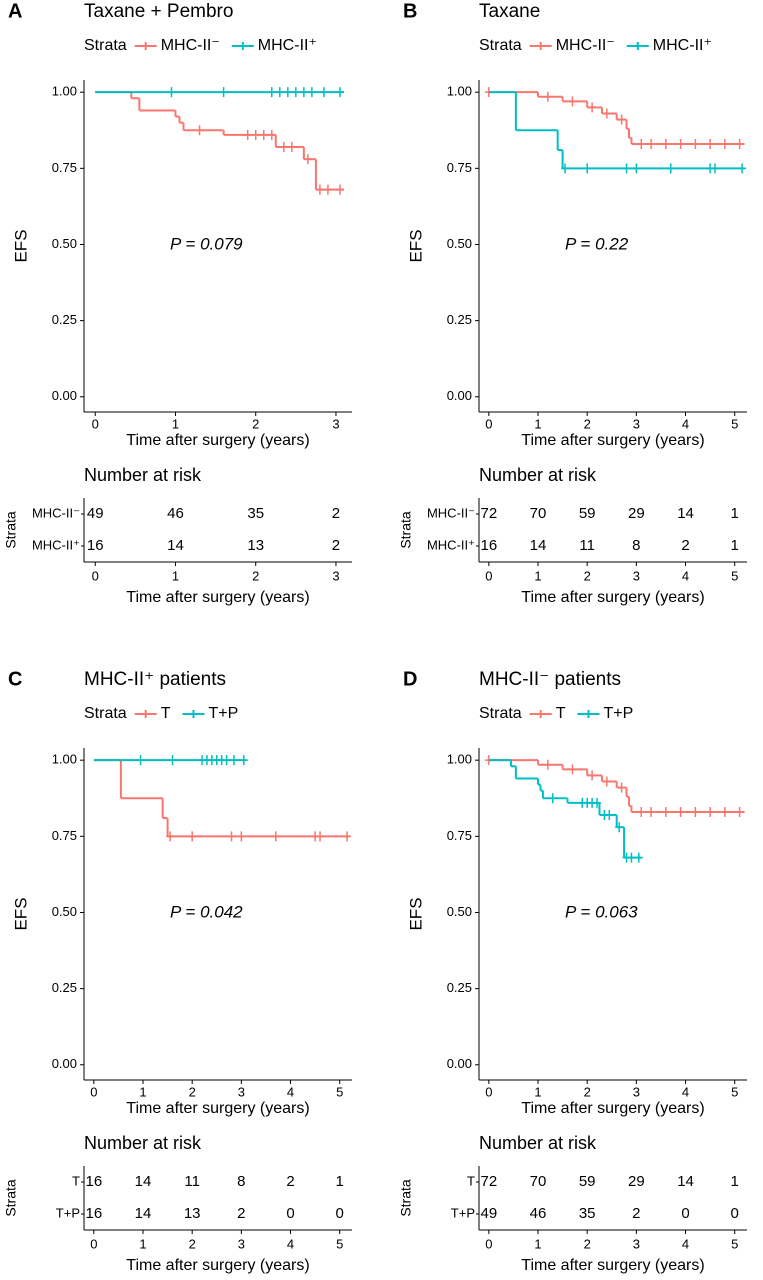 The width and height of the screenshot is (763, 1280). What do you see at coordinates (509, 11) in the screenshot?
I see `chart-title: Taxane` at bounding box center [509, 11].